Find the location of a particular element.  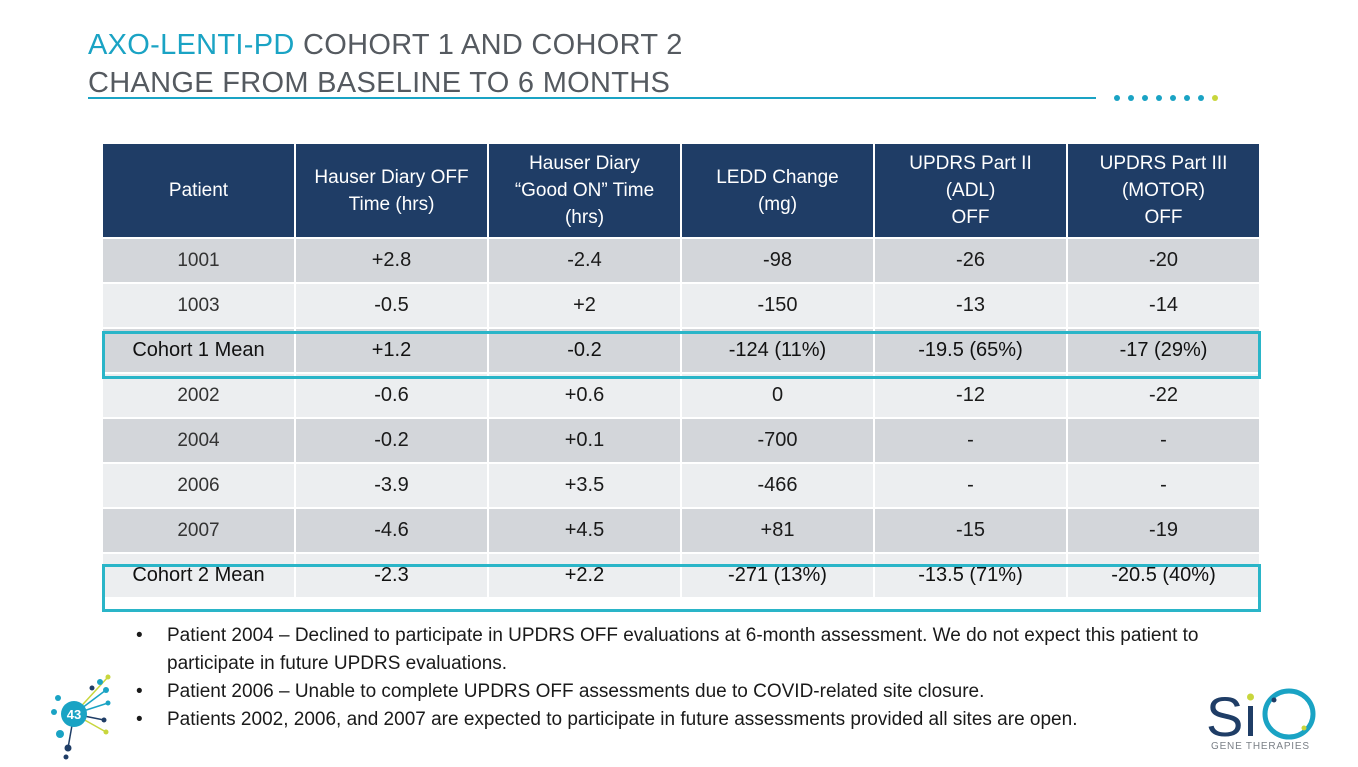

table-row: 2007 -4.6 +4.5 +81 -15 -19 is located at coordinates (681, 530).